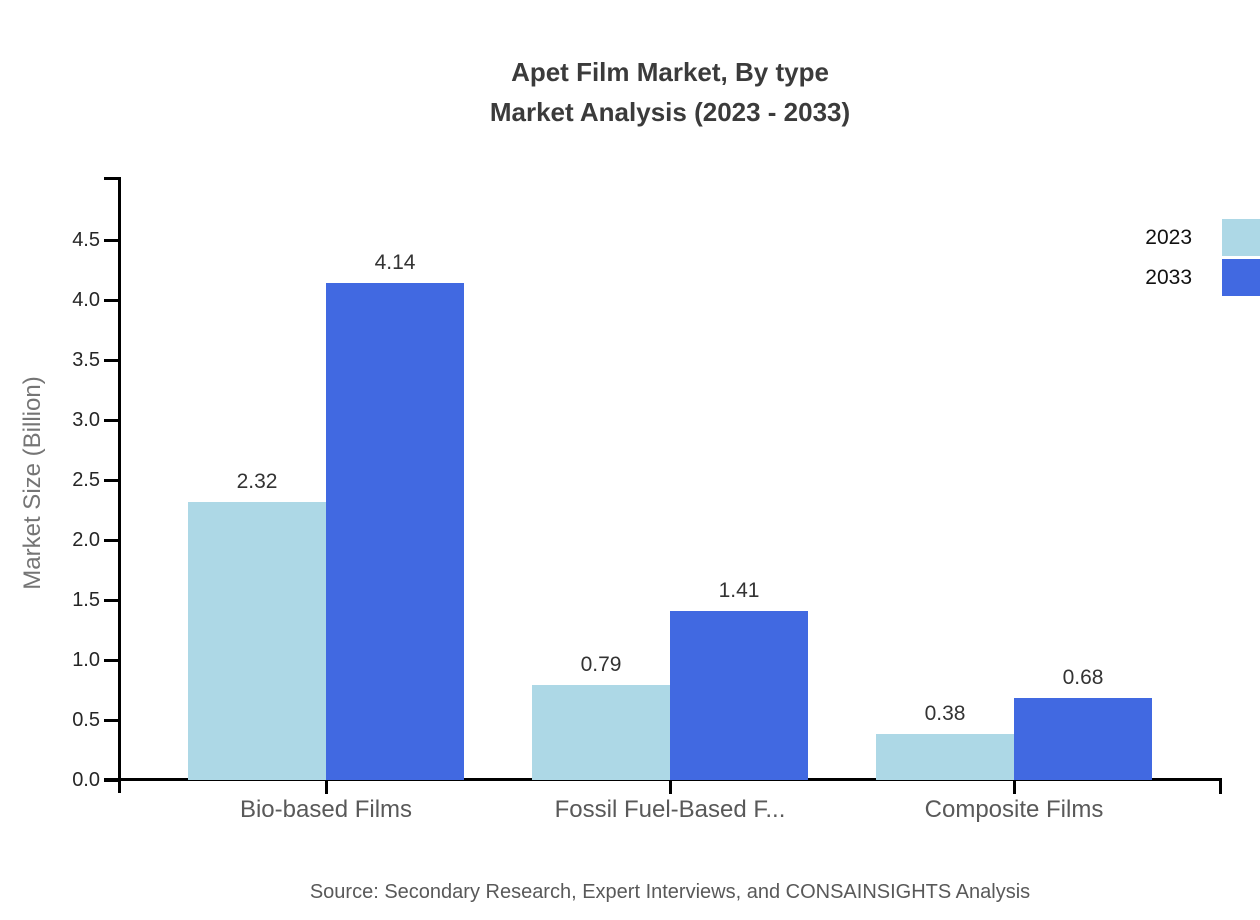 This screenshot has height=920, width=1260. Describe the element at coordinates (1241, 277) in the screenshot. I see `legend-swatch-2033` at that location.